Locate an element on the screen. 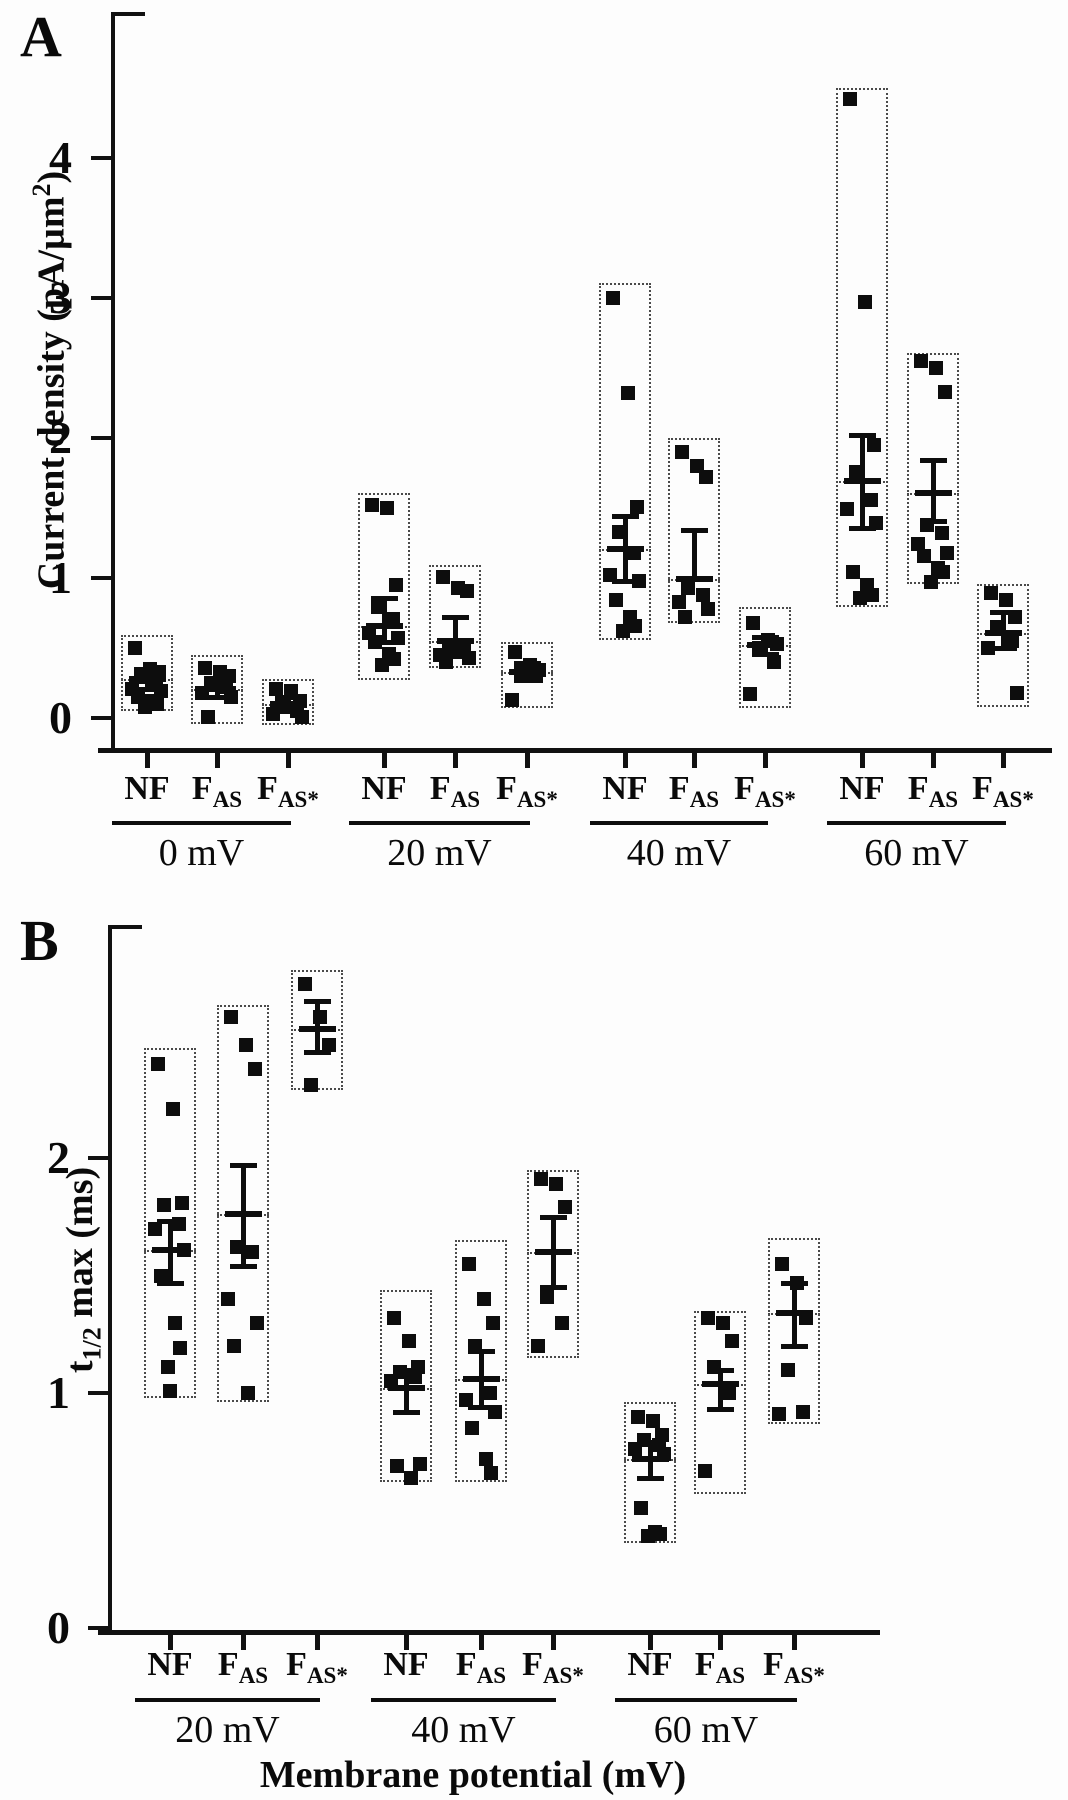 This screenshot has width=1068, height=1800. panel-a-y-axis-title-text: Current density (pA/µm is located at coordinates (51, 393).